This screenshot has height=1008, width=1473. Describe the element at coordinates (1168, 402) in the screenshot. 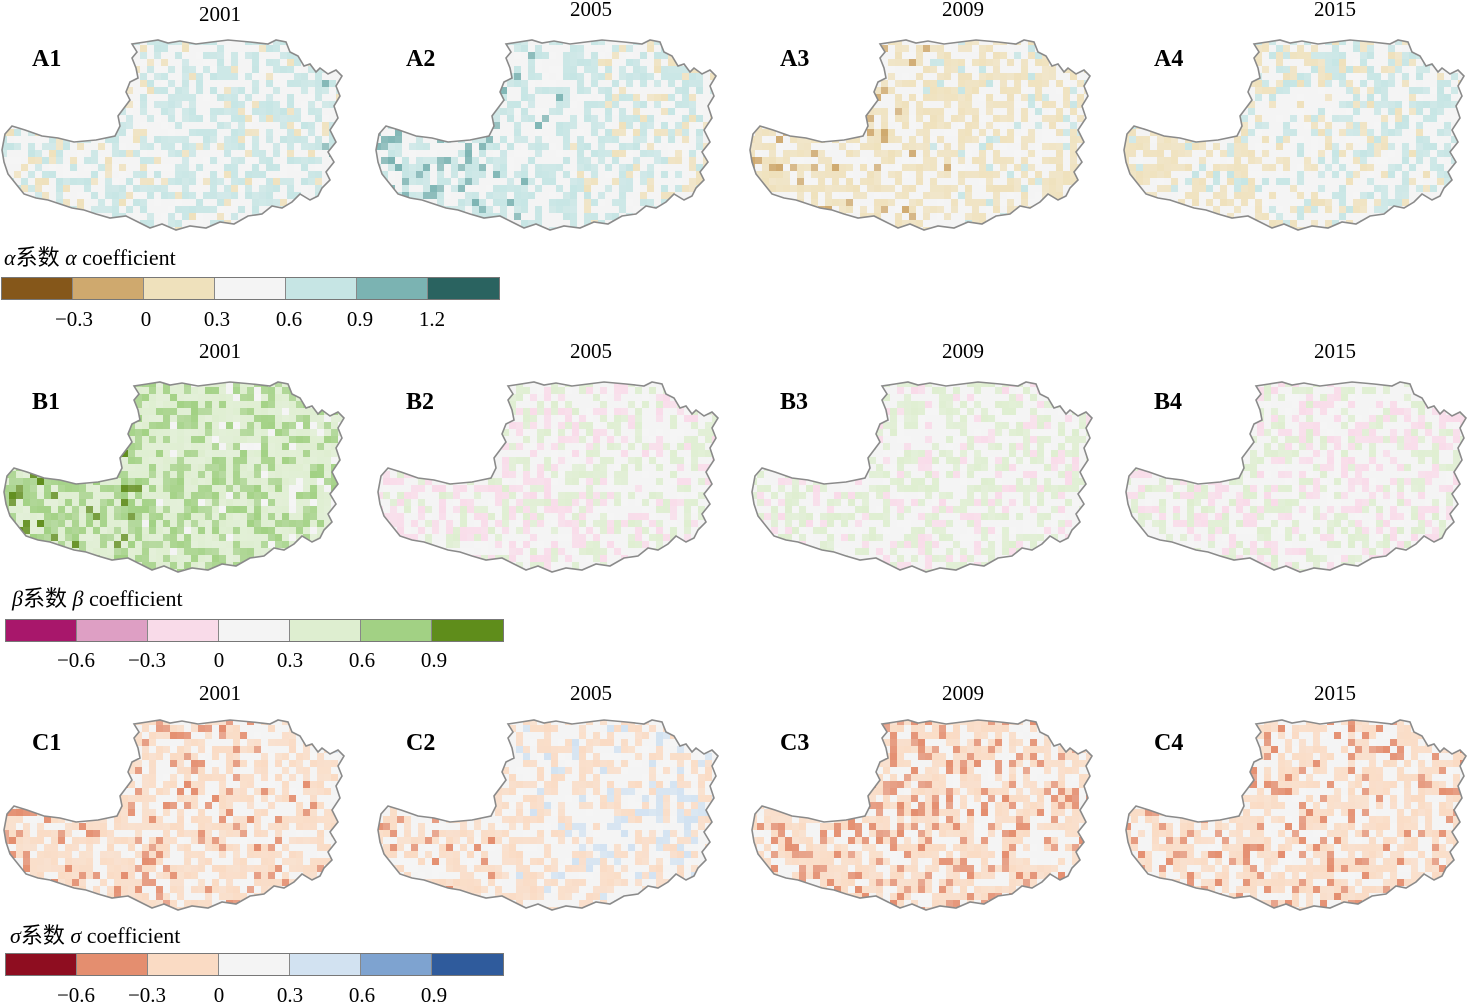

I see `panel-label: B4` at that location.